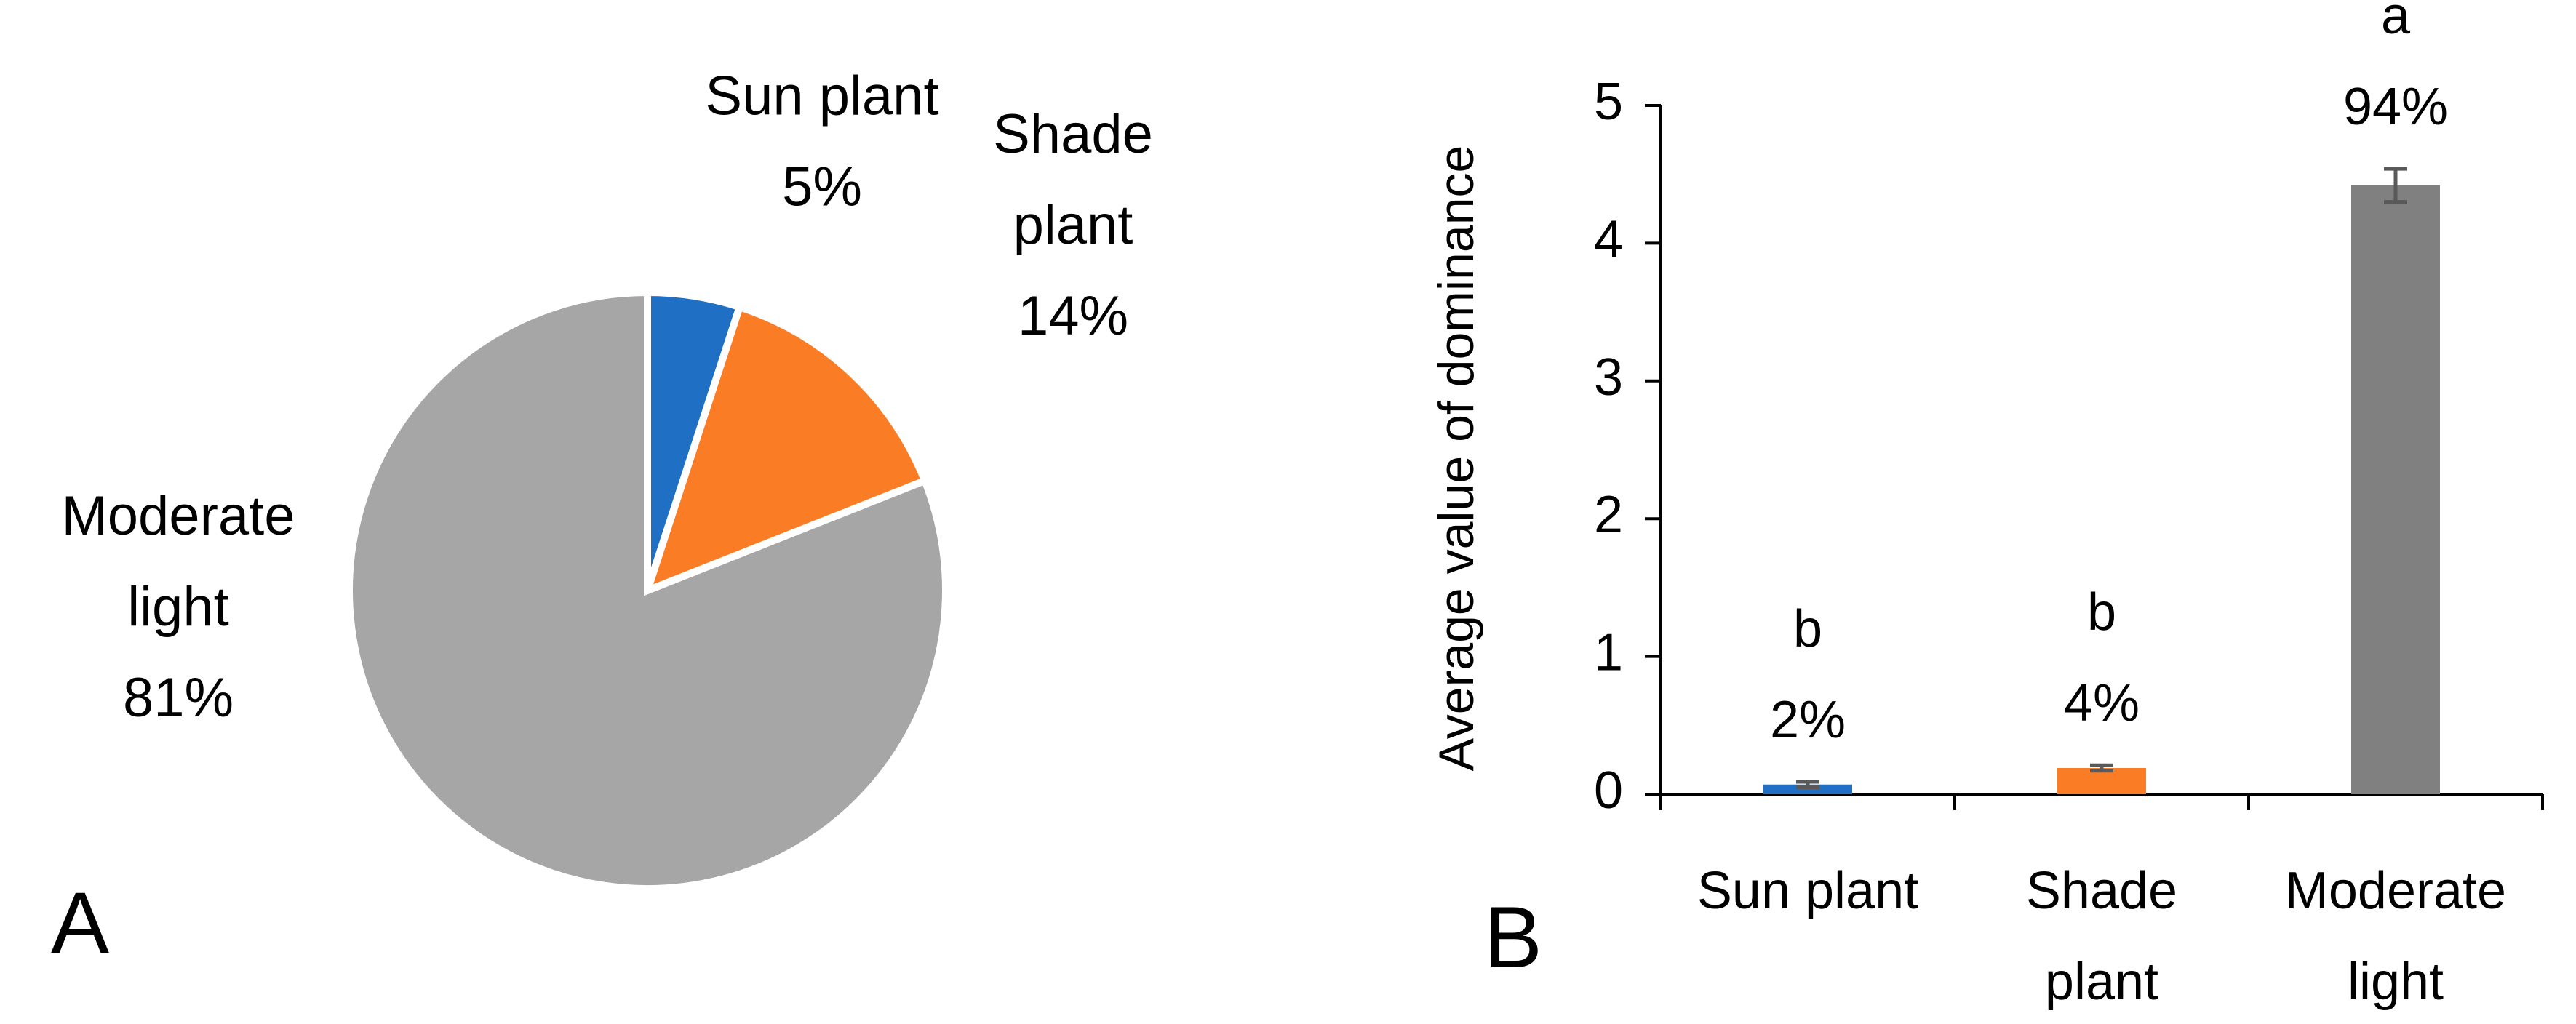 The height and width of the screenshot is (1024, 2576). I want to click on pie-label-shade-plant-line-0: Shade, so click(1073, 134).